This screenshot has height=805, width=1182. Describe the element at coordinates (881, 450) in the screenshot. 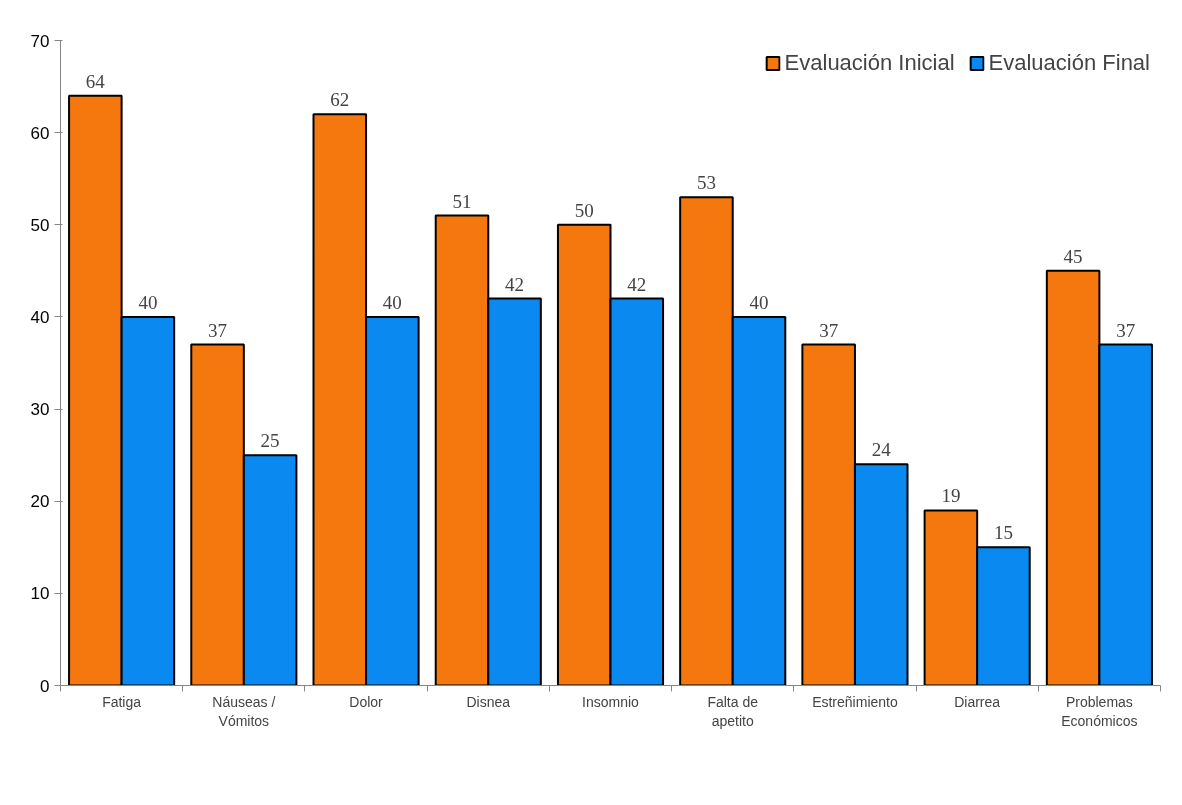

I see `data-label: 24` at that location.